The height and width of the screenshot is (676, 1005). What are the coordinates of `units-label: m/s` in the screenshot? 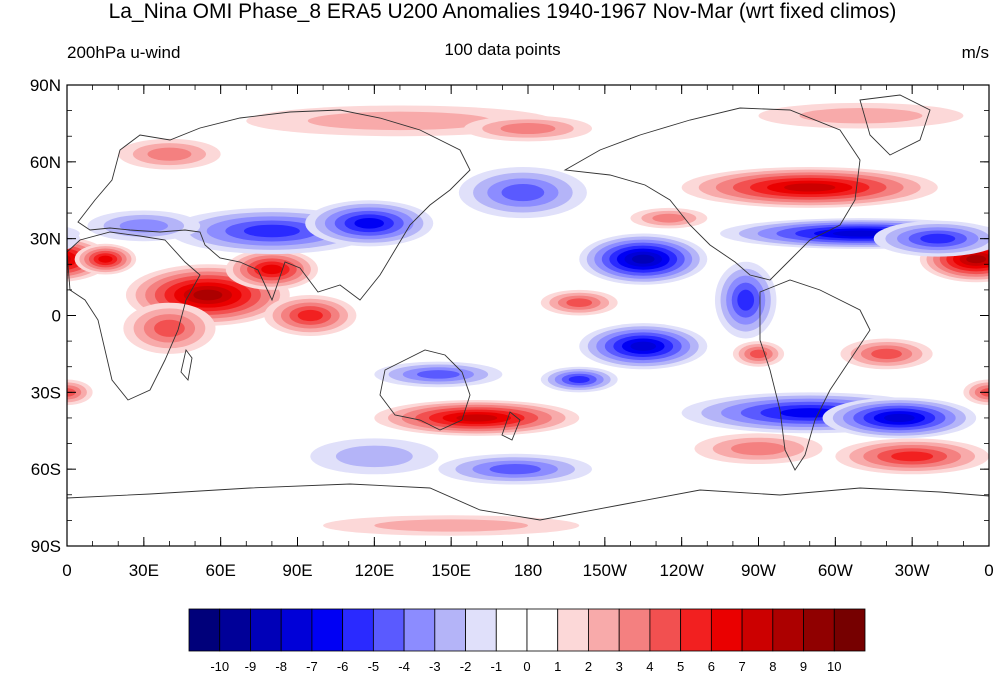 It's located at (975, 52).